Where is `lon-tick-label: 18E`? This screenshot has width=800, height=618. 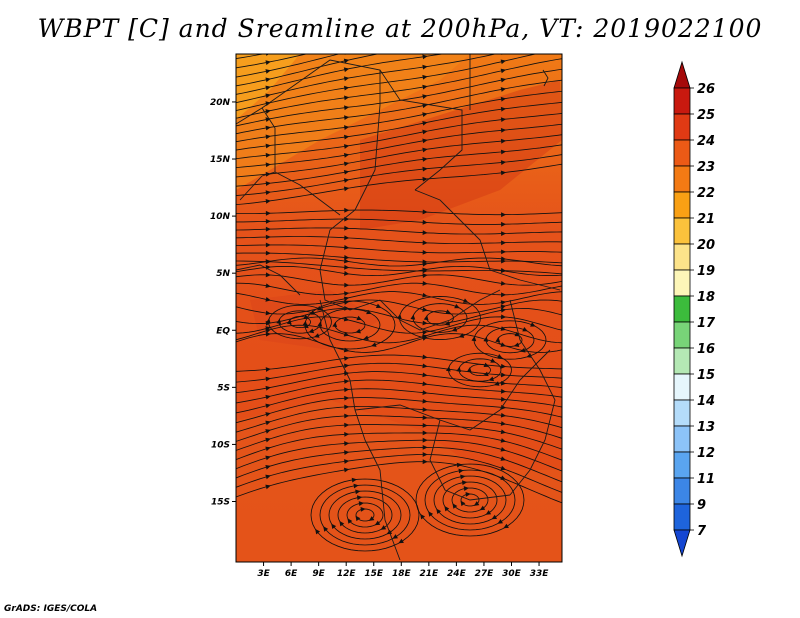 lon-tick-label: 18E is located at coordinates (402, 574).